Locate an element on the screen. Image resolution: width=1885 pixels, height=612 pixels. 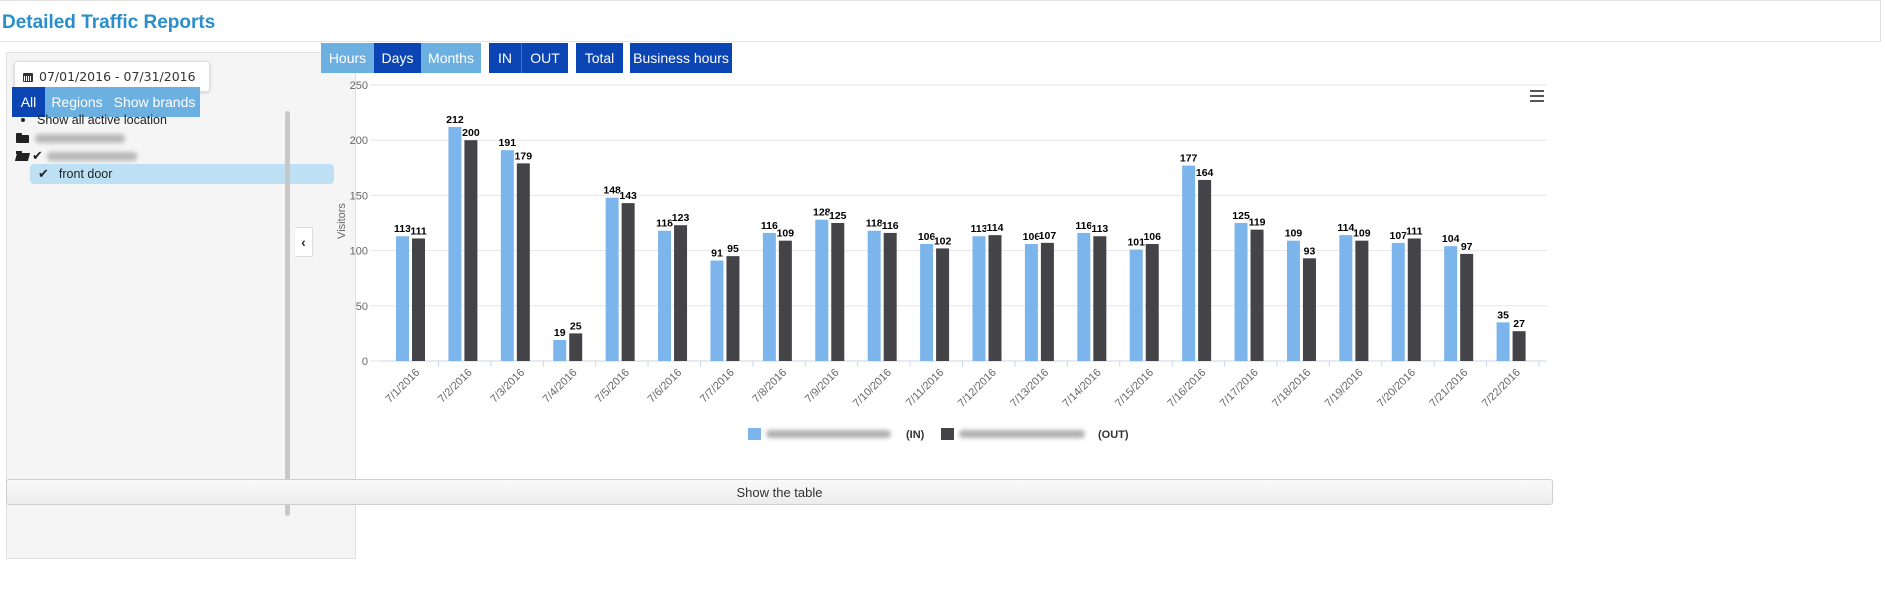
x-tick-label: 7/17/2016 is located at coordinates (1239, 388).